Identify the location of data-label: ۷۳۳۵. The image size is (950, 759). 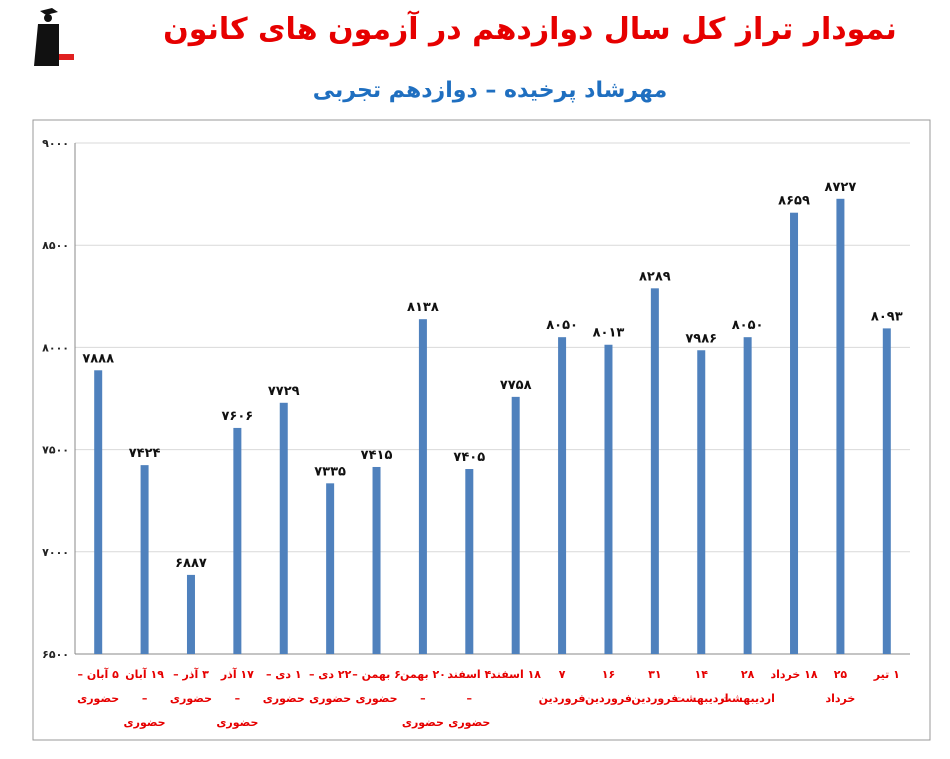
(330, 471).